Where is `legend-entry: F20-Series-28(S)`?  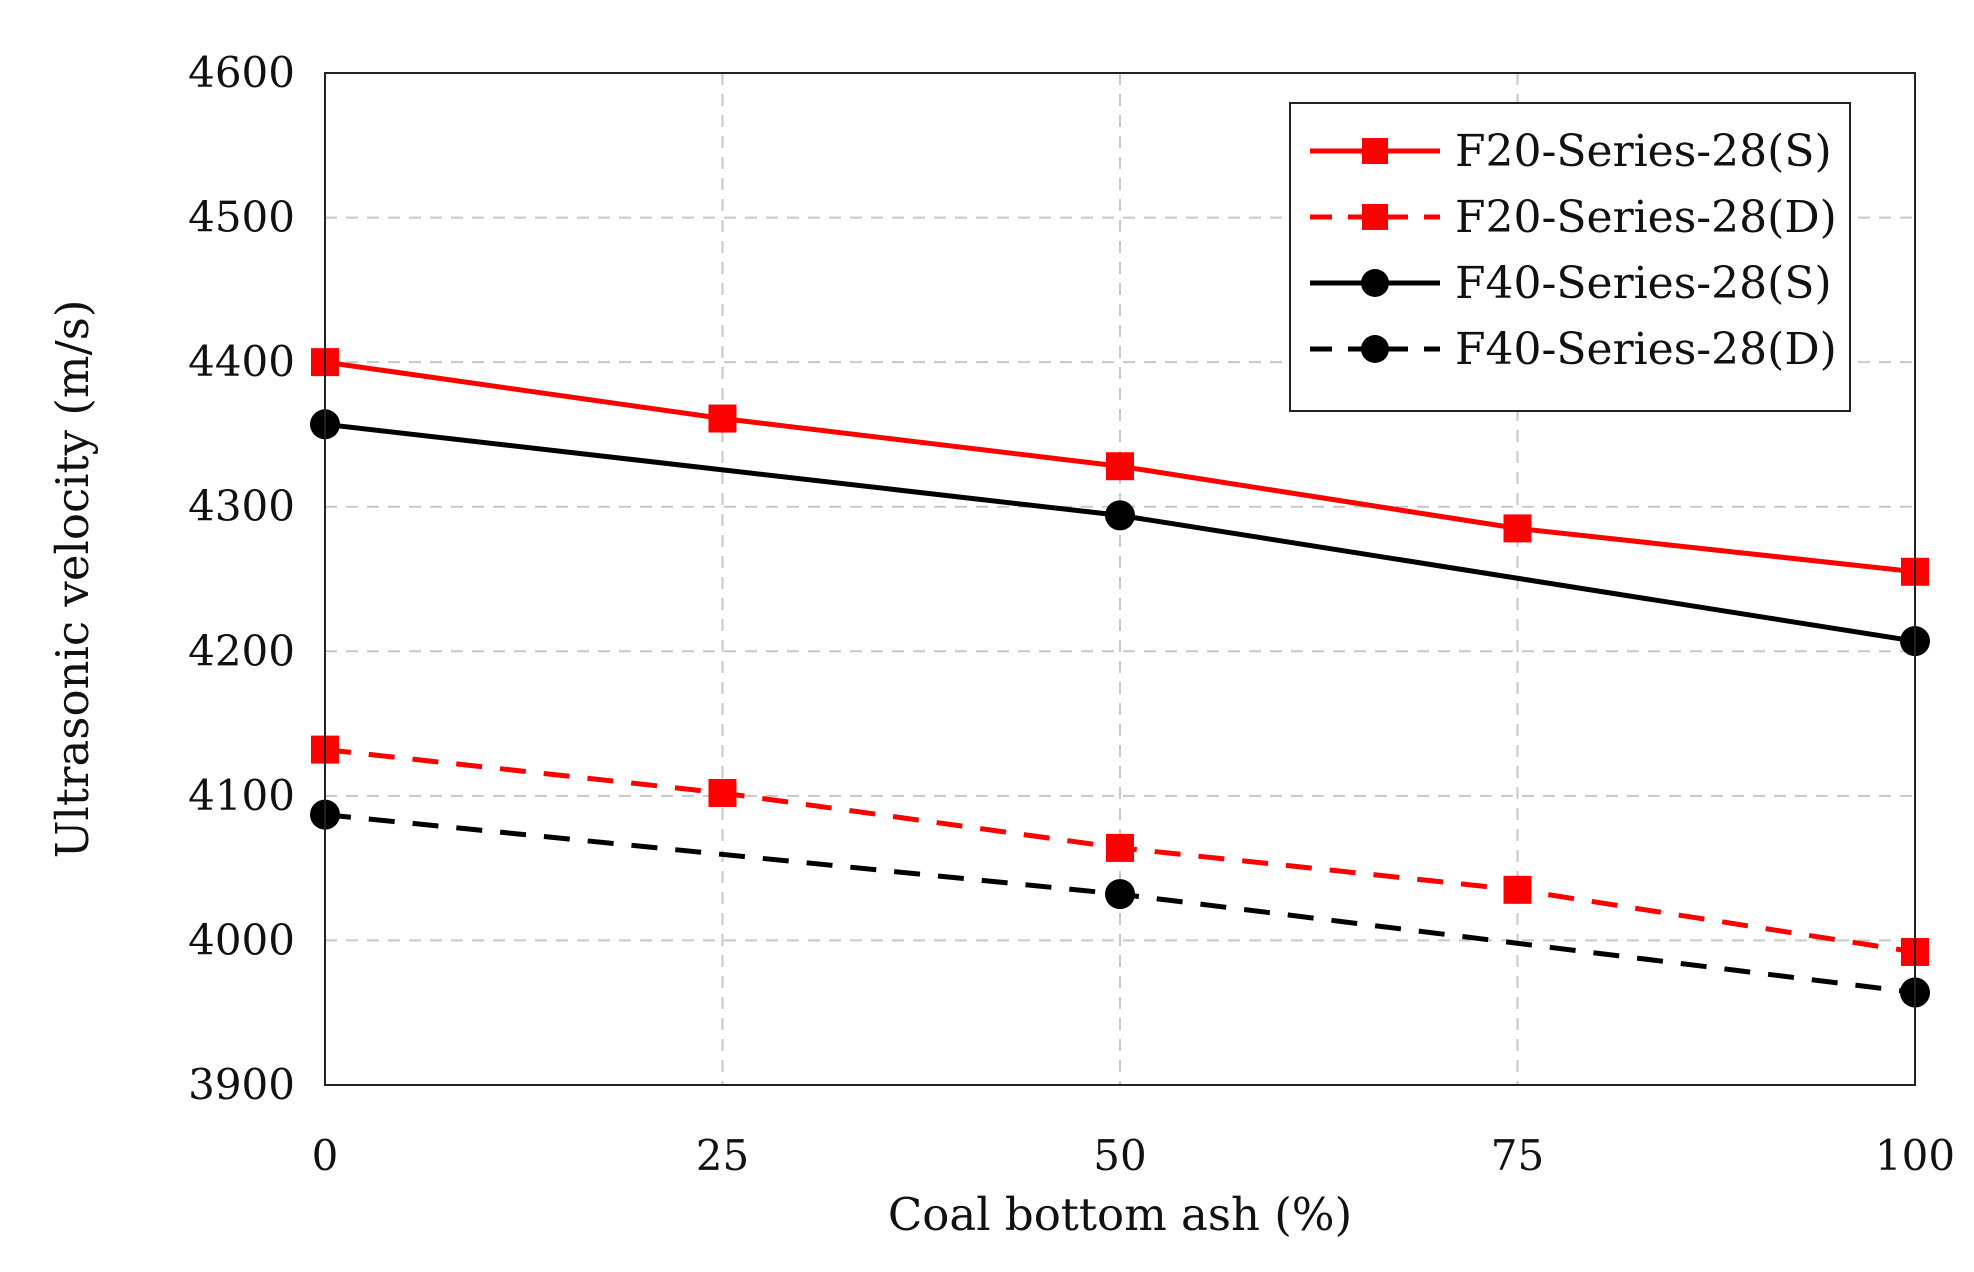 legend-entry: F20-Series-28(S) is located at coordinates (1571, 151).